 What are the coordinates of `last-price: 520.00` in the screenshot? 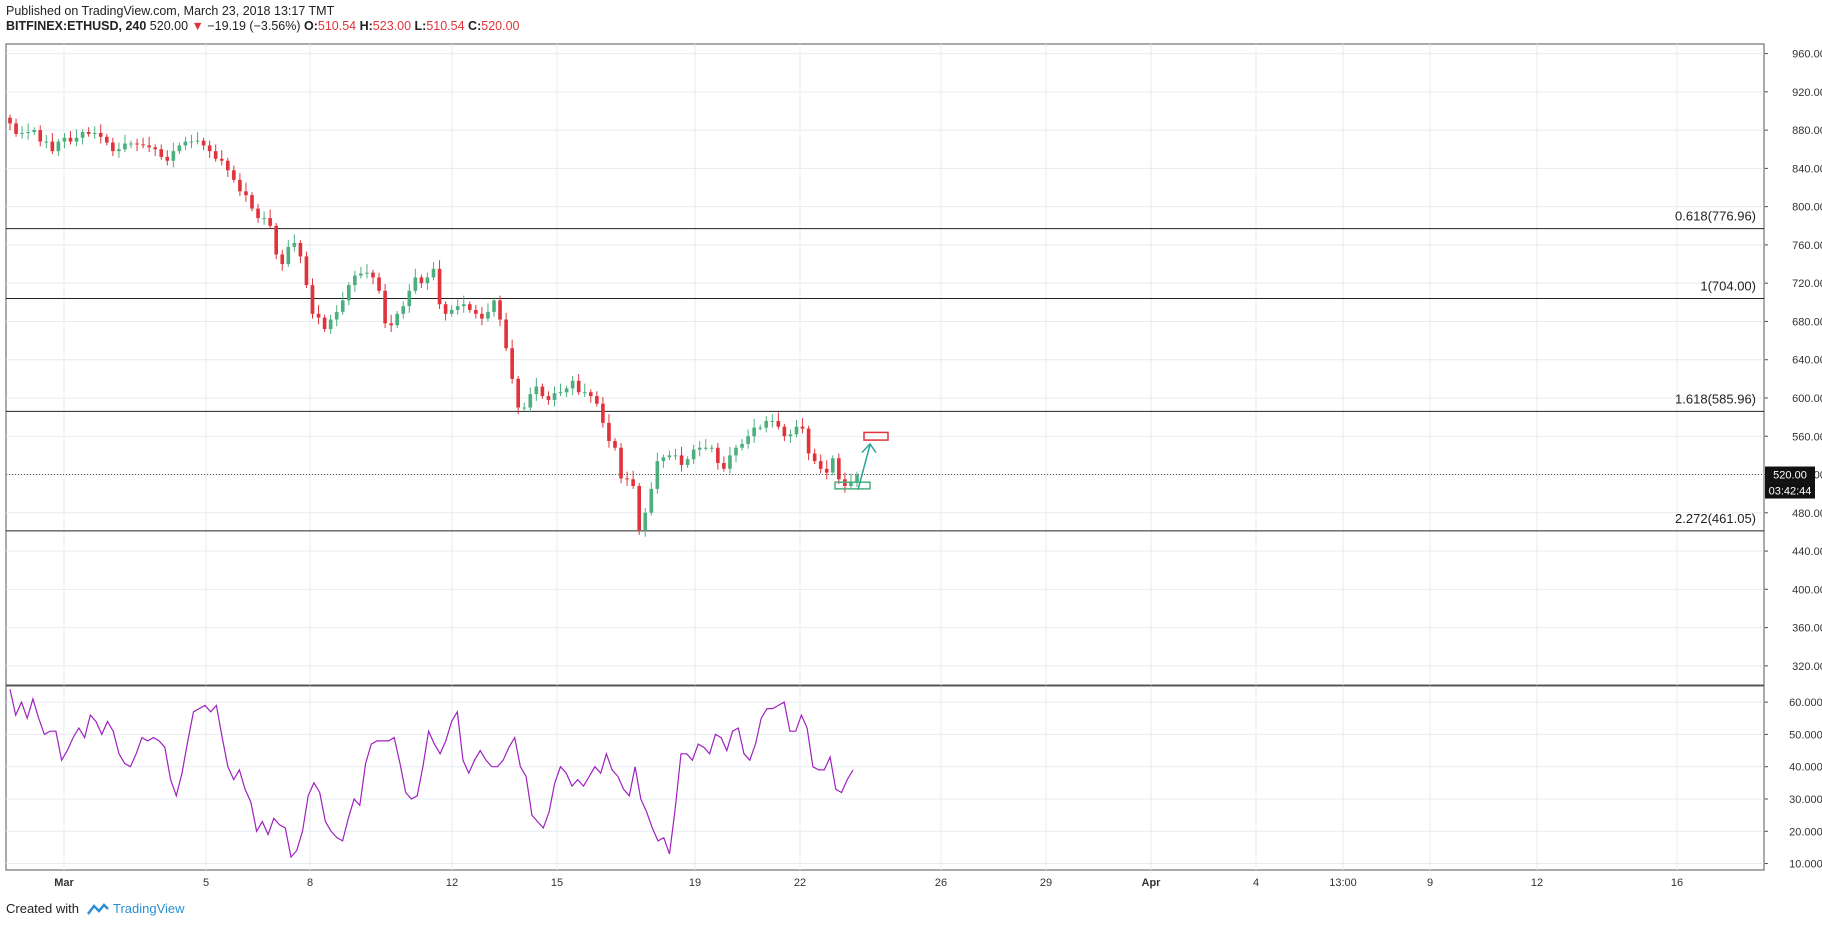 It's located at (169, 26).